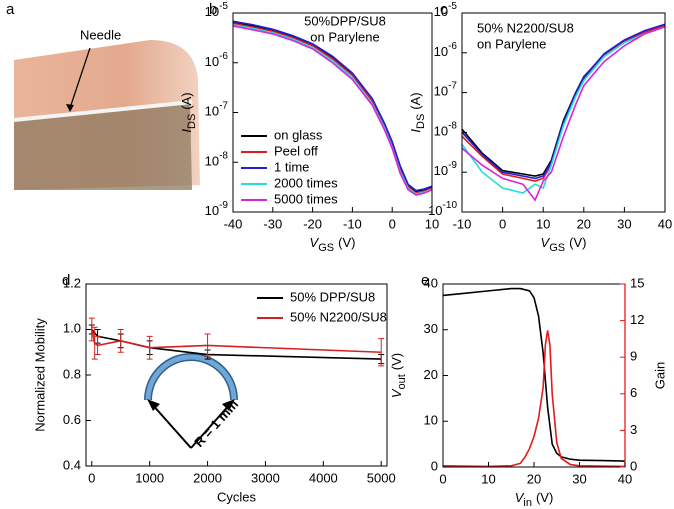 Image resolution: width=674 pixels, height=509 pixels. Describe the element at coordinates (637, 282) in the screenshot. I see `y2-tick-label: 15` at that location.